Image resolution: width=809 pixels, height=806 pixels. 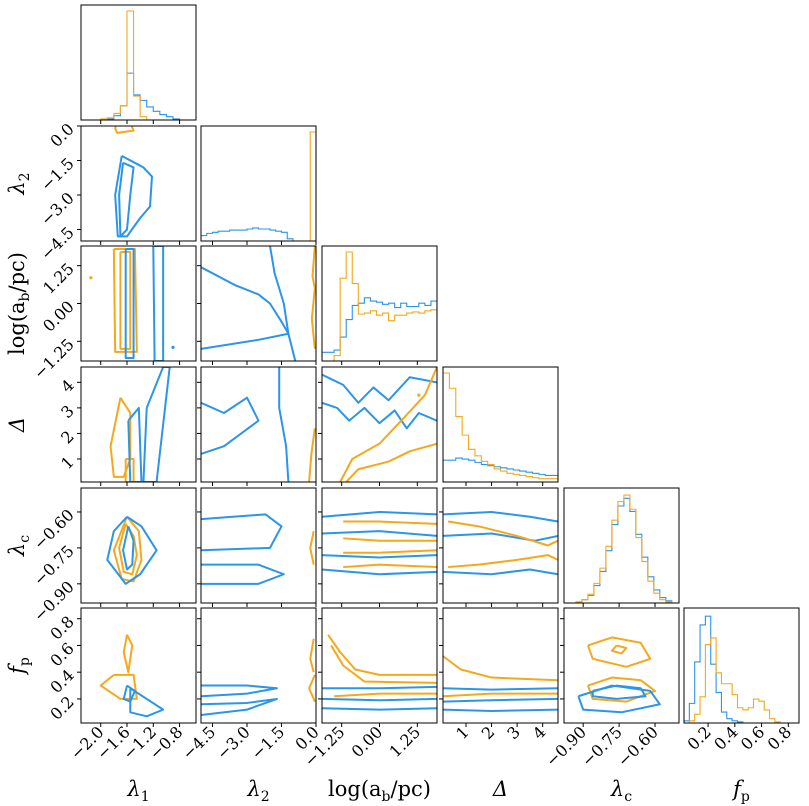 What do you see at coordinates (61, 681) in the screenshot?
I see `y-tick-label: 0.4` at bounding box center [61, 681].